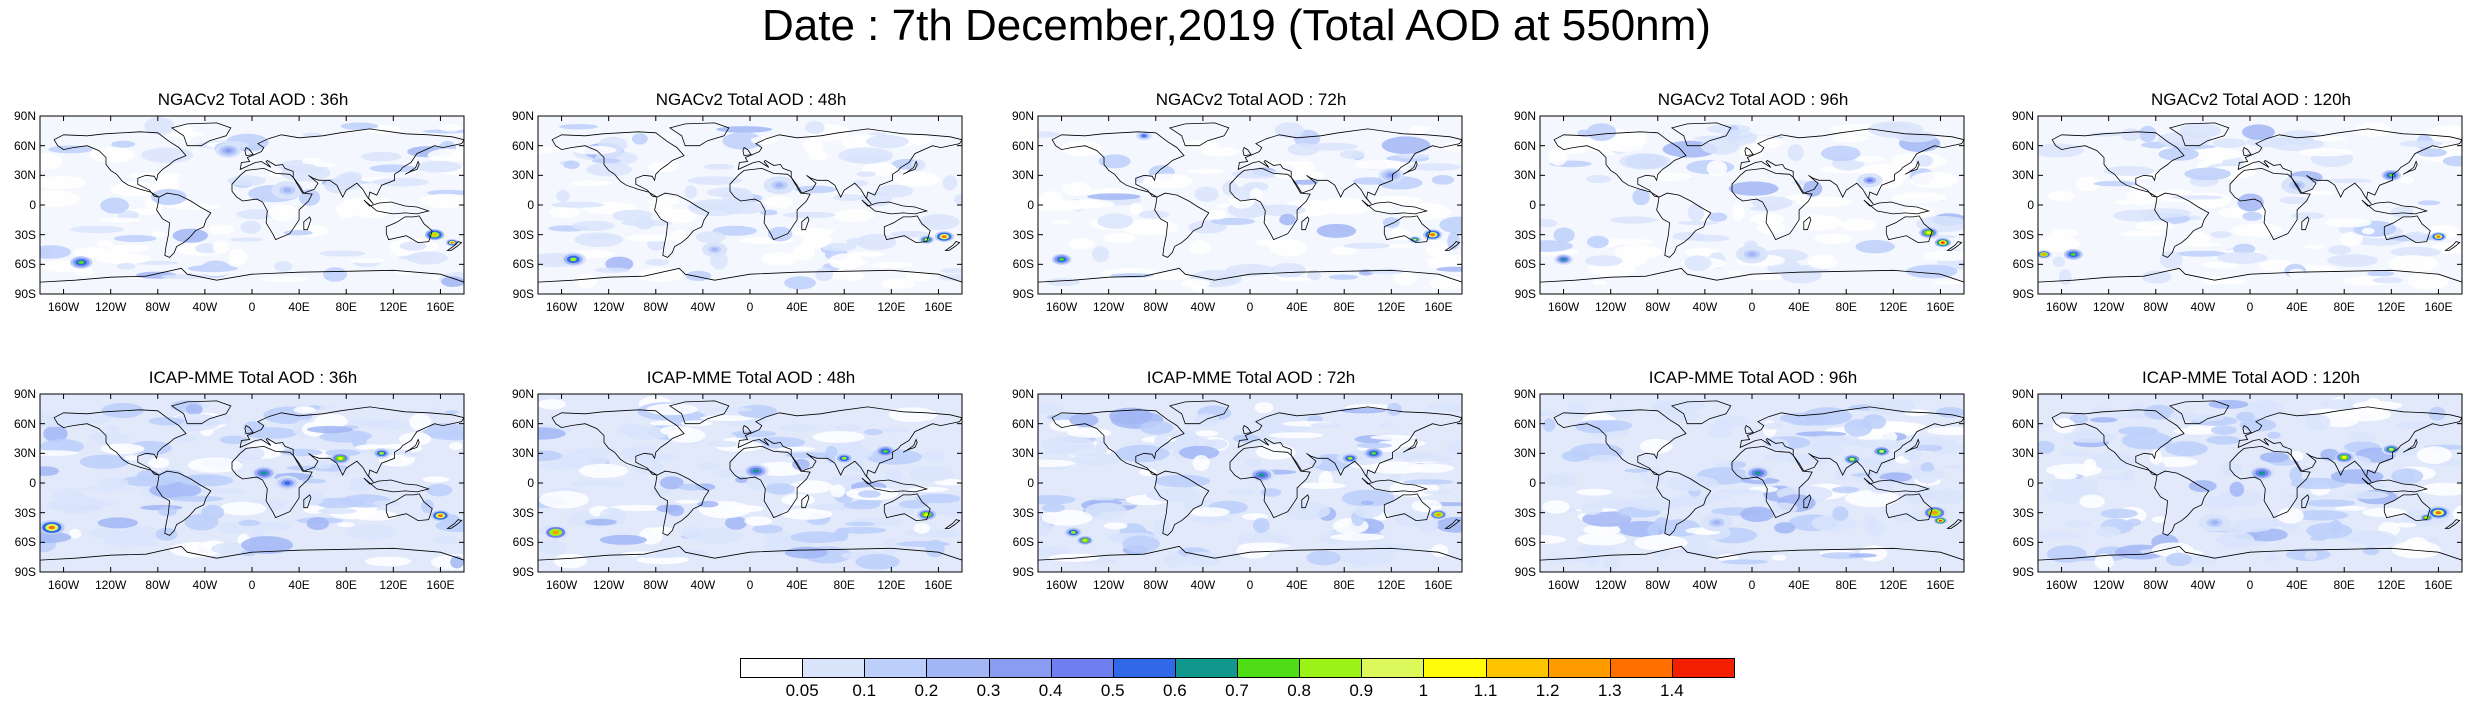 The width and height of the screenshot is (2473, 701). I want to click on panel-title: ICAP-MME Total AOD : 96h, so click(1753, 377).